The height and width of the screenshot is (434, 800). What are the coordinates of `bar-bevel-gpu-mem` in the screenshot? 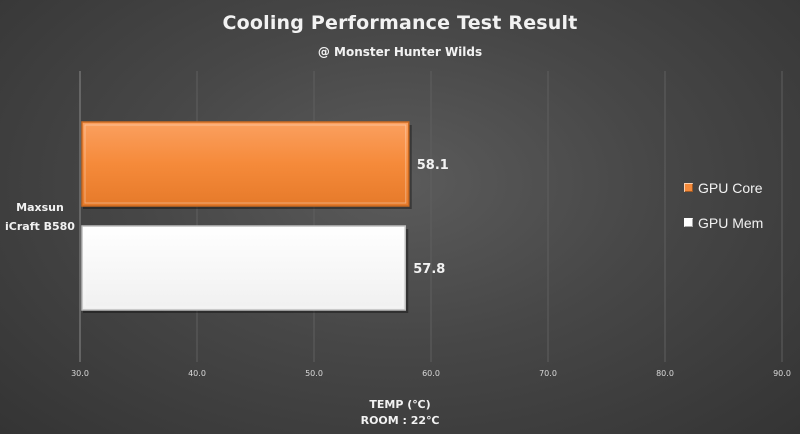 It's located at (243, 268).